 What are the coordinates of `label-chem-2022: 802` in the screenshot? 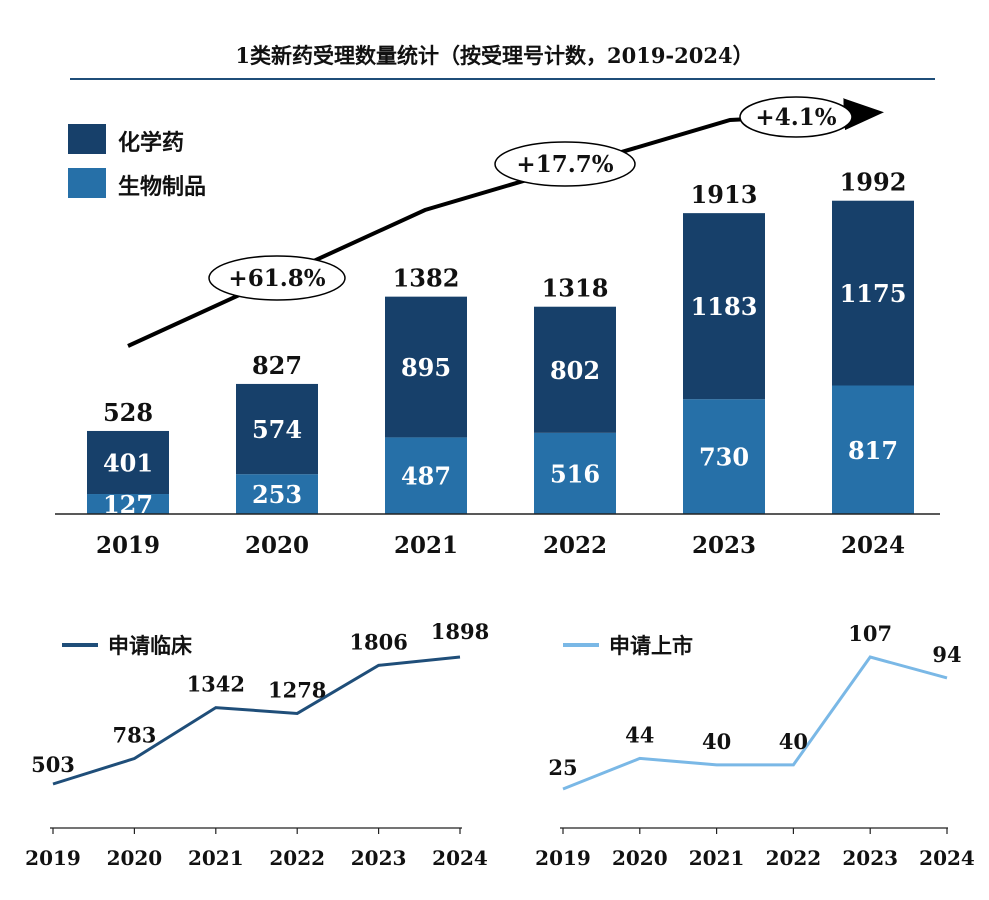 It's located at (575, 370).